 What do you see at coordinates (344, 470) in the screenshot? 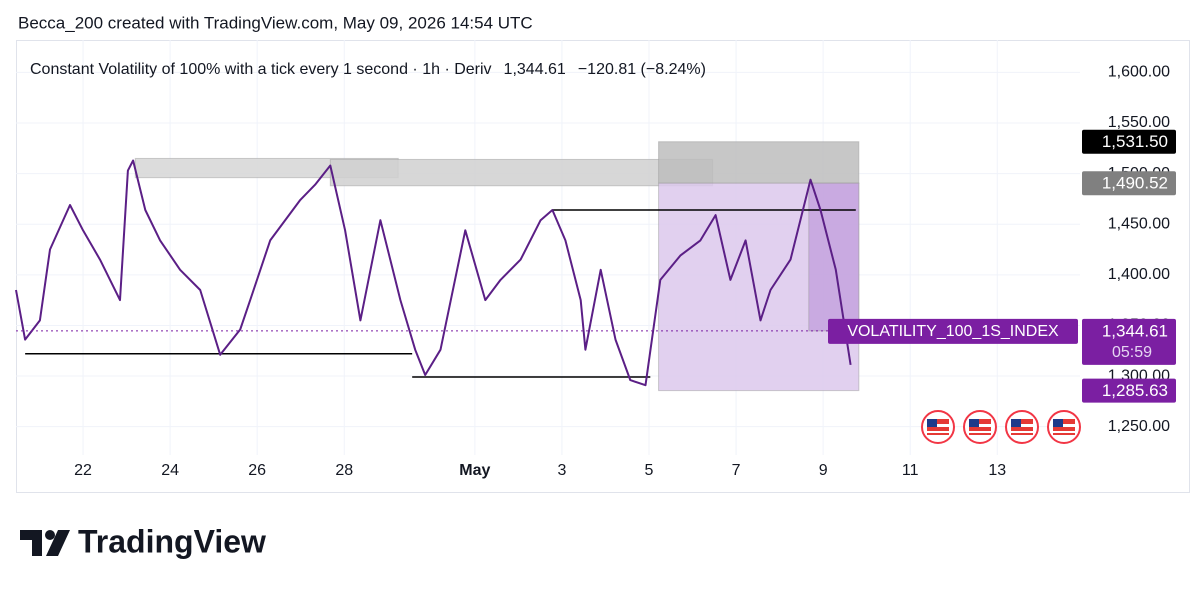
I see `x-tick-label: 28` at bounding box center [344, 470].